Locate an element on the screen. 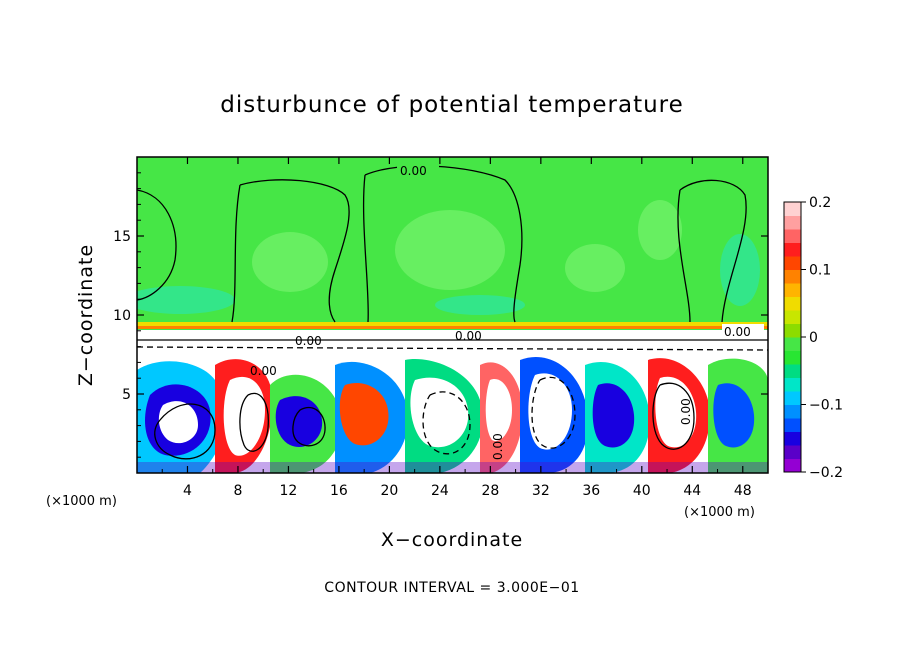 The width and height of the screenshot is (904, 654). colorbar-tick-label: 0 is located at coordinates (813, 338).